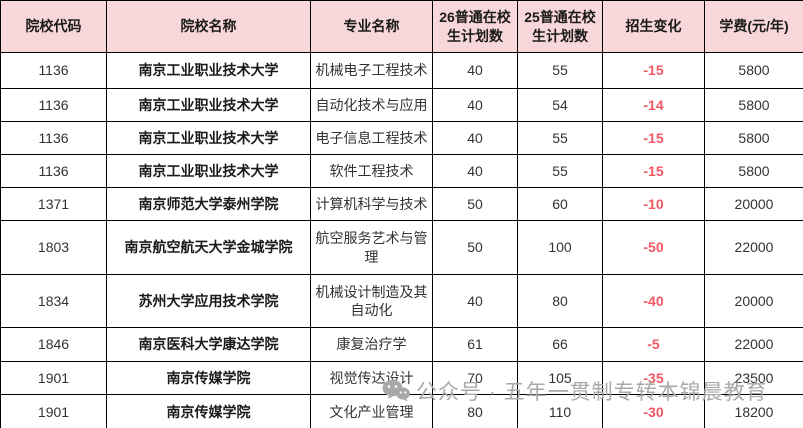  I want to click on header-major-name: 专业名称, so click(371, 26).